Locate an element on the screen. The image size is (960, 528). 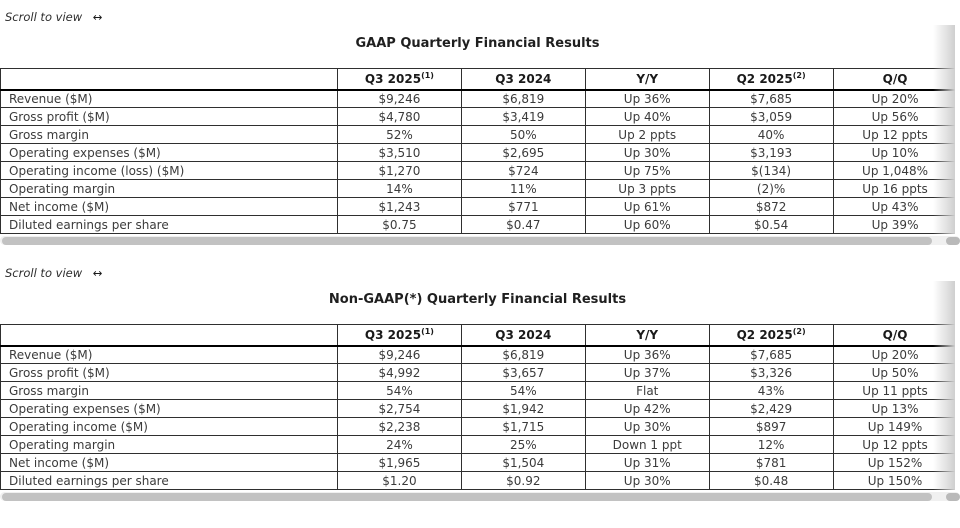
column-header: Q3 2024 is located at coordinates (523, 335).